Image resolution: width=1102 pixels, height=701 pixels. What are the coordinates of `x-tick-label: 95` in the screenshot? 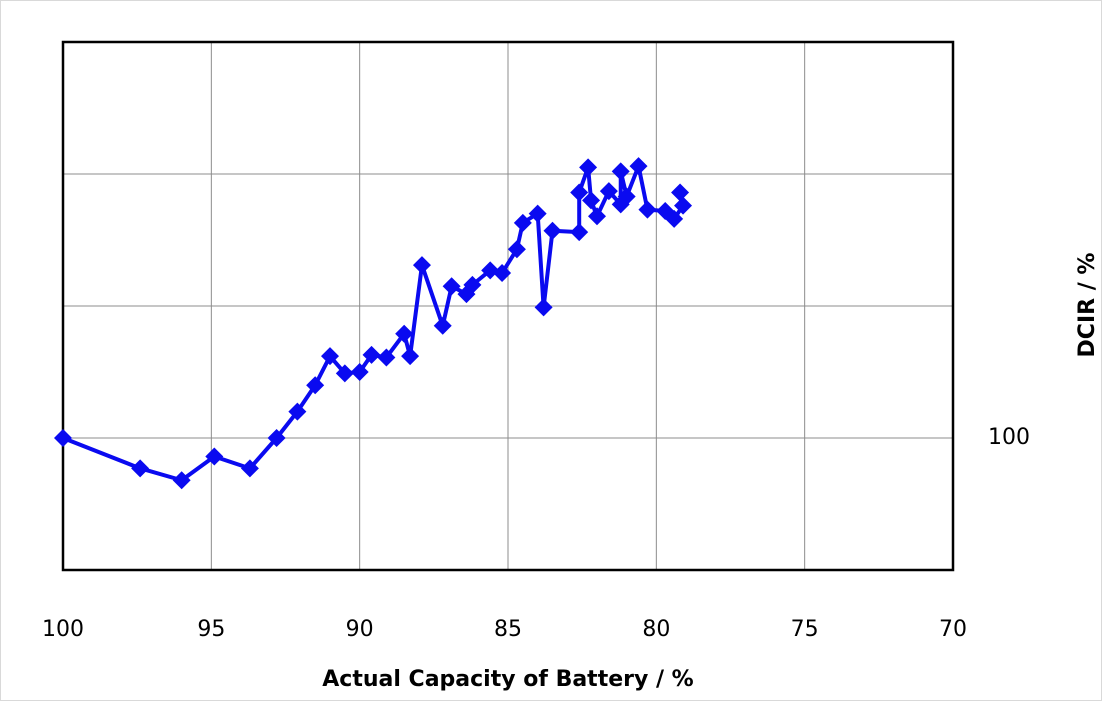 It's located at (211, 629).